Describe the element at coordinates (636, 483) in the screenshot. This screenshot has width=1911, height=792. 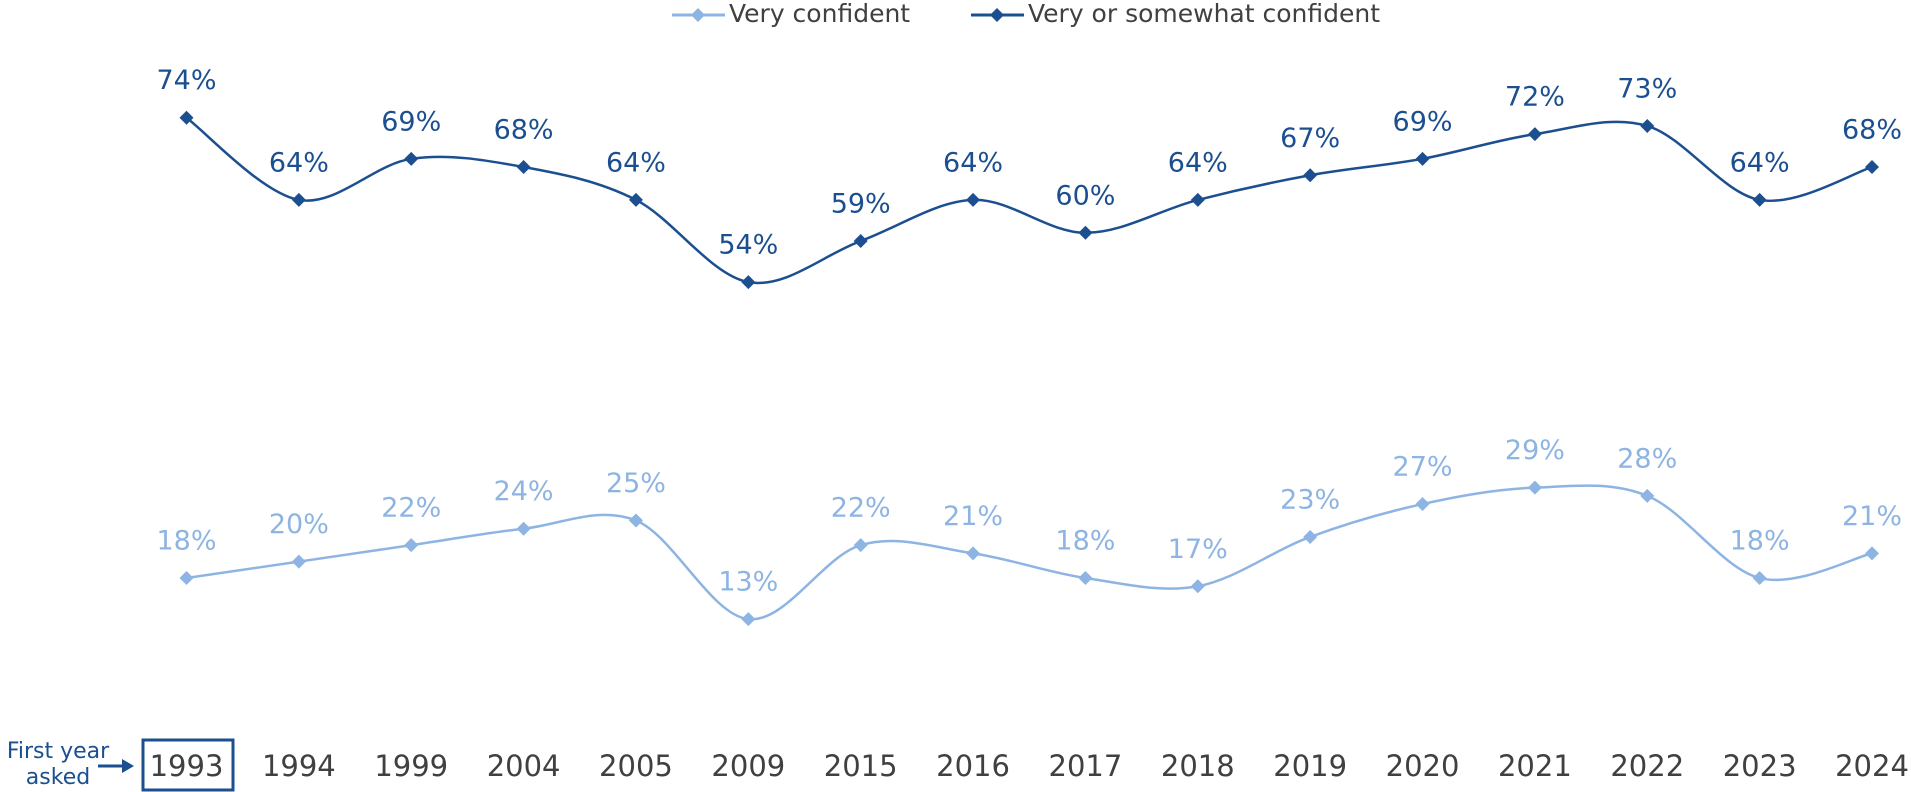
I see `data-label: 25%` at that location.